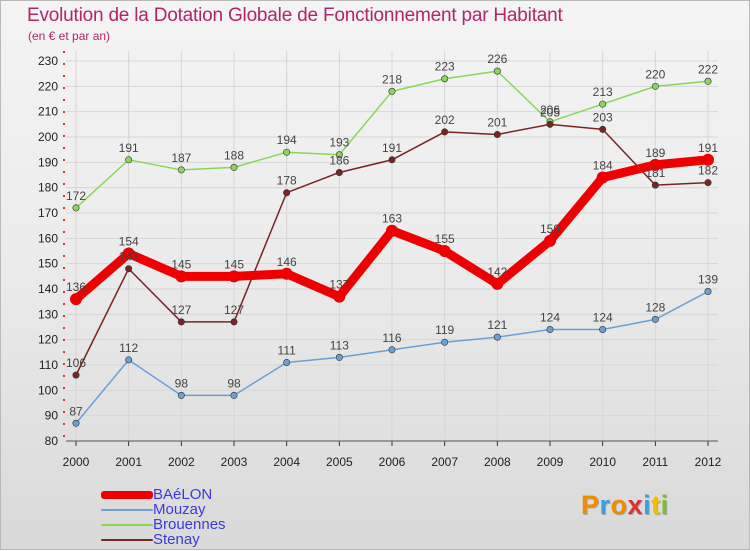 This screenshot has height=551, width=750. I want to click on x-tick-label-2009: 2009, so click(550, 462).